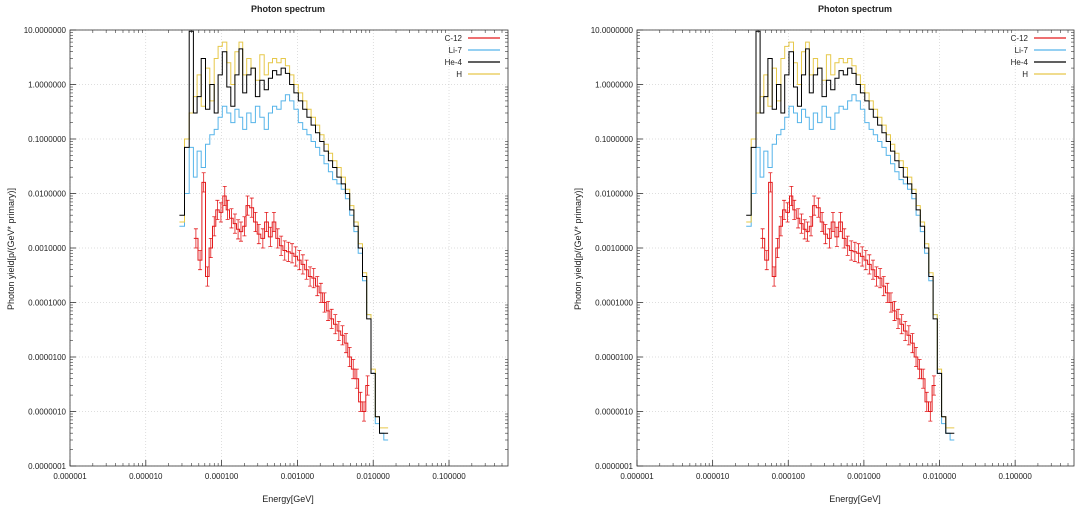 The image size is (1076, 508). Describe the element at coordinates (614, 357) in the screenshot. I see `y-tick-label: 0.0000100` at that location.